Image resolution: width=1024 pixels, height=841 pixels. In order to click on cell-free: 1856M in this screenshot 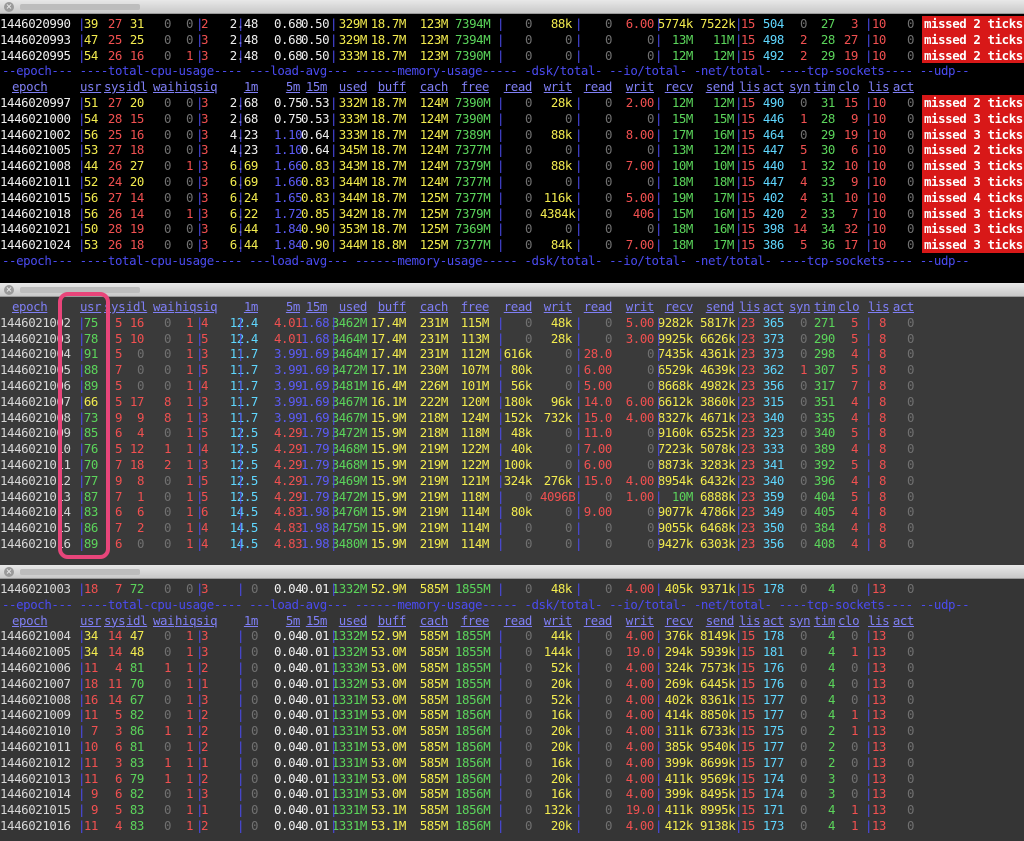, I will do `click(473, 778)`.